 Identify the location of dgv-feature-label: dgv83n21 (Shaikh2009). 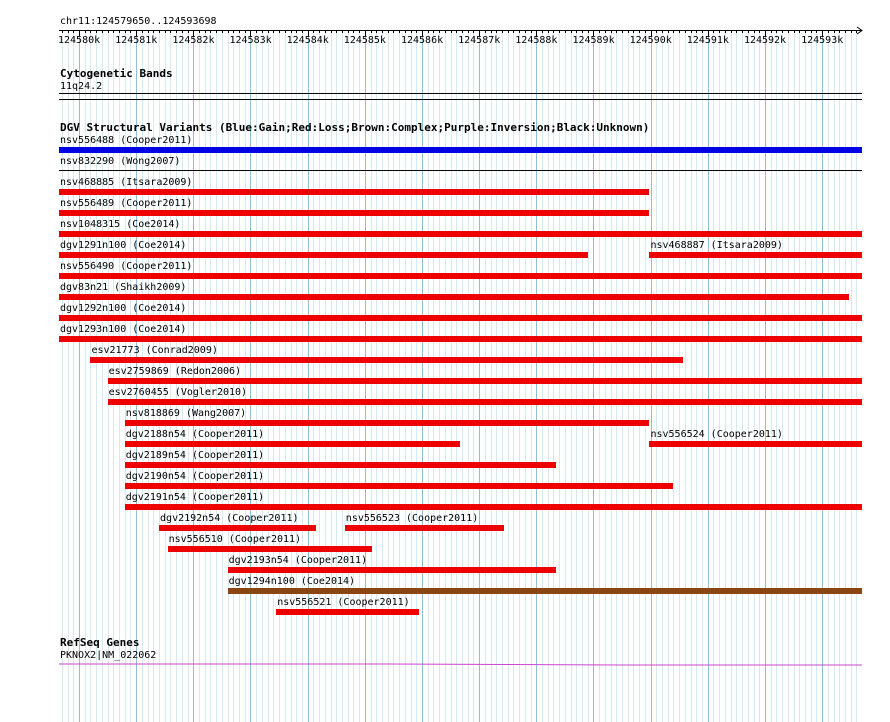
(123, 287).